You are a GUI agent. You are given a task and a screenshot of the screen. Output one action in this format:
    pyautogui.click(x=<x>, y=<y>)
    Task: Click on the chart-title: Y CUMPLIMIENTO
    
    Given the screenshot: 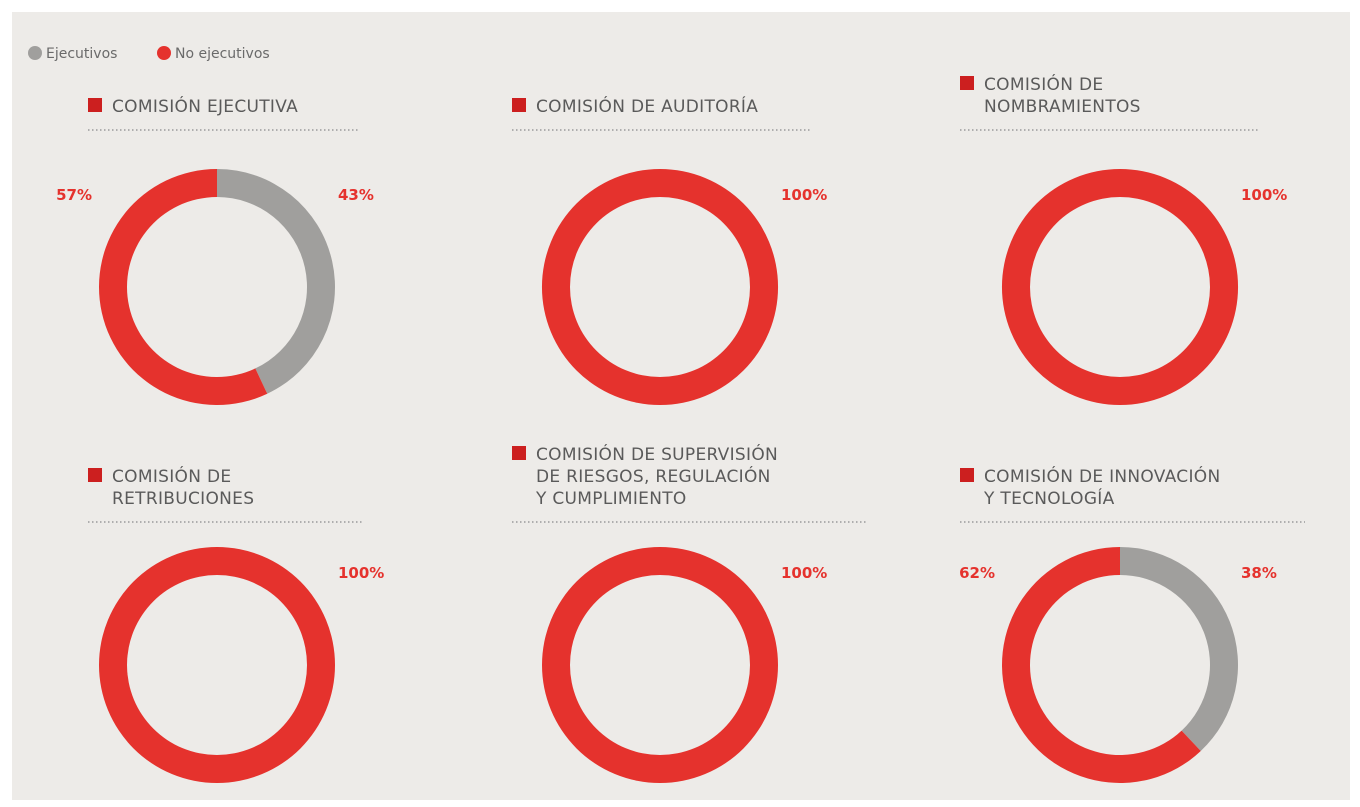 What is the action you would take?
    pyautogui.click(x=611, y=499)
    